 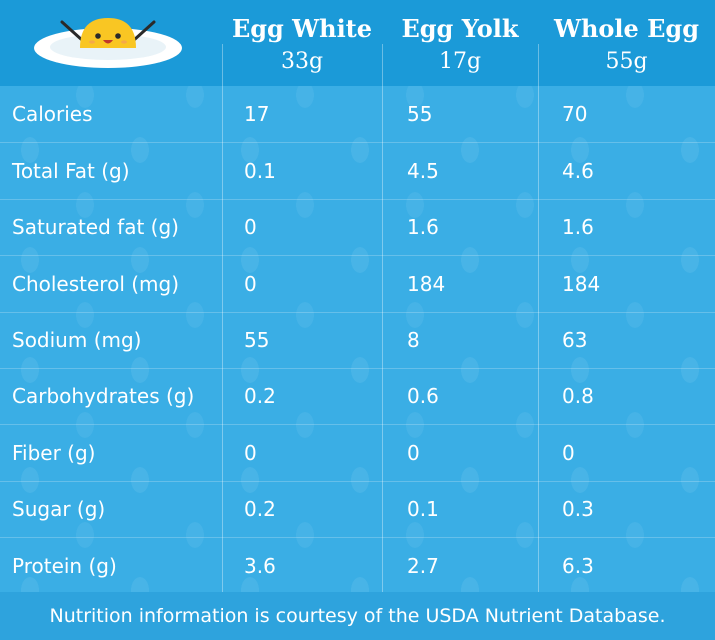 I want to click on whole-egg-value: 0, so click(x=568, y=453).